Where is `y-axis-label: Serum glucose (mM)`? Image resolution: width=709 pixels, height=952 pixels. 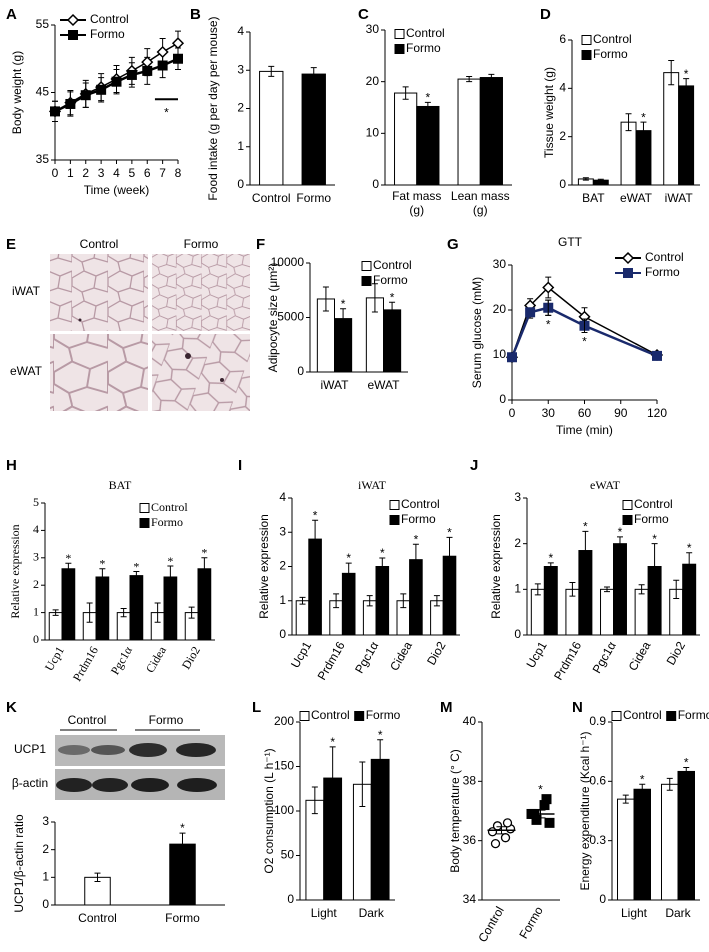
y-axis-label: Serum glucose (mM) is located at coordinates (477, 332).